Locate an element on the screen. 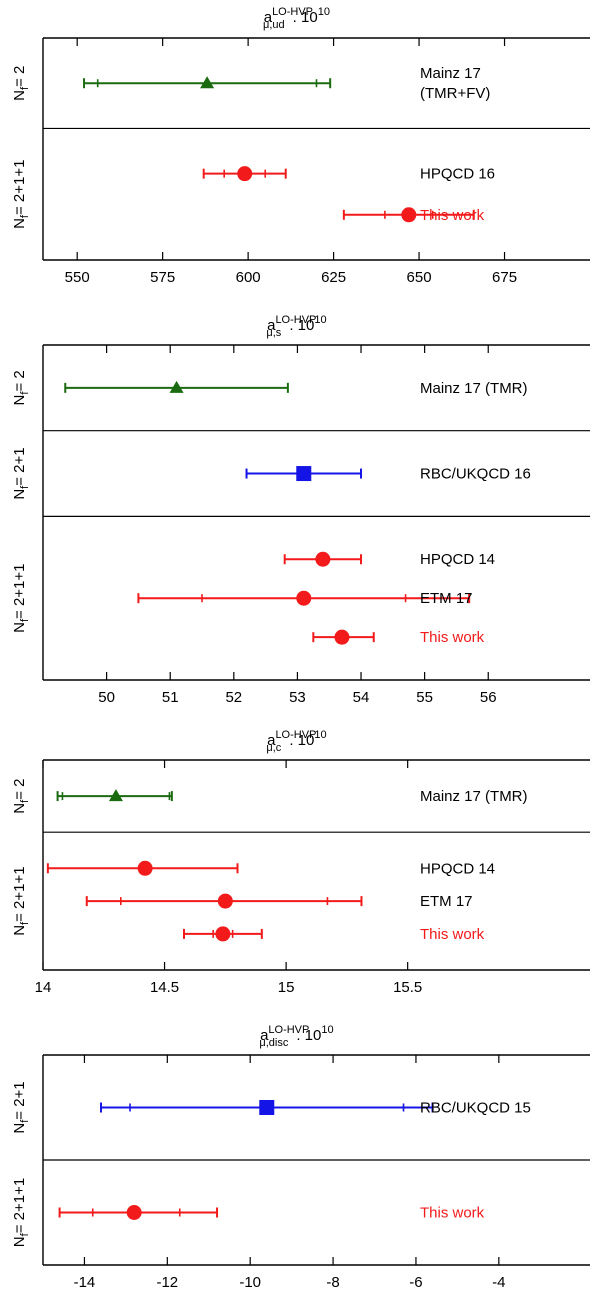  tick-label: 51 is located at coordinates (170, 697).